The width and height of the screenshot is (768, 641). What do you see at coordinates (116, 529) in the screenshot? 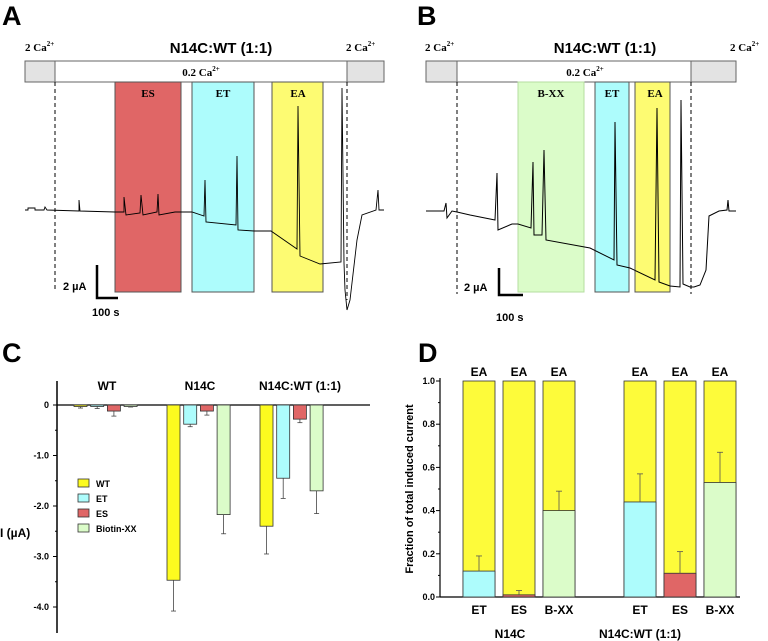
I see `panel-c-legend-label: Biotin-XX` at bounding box center [116, 529].